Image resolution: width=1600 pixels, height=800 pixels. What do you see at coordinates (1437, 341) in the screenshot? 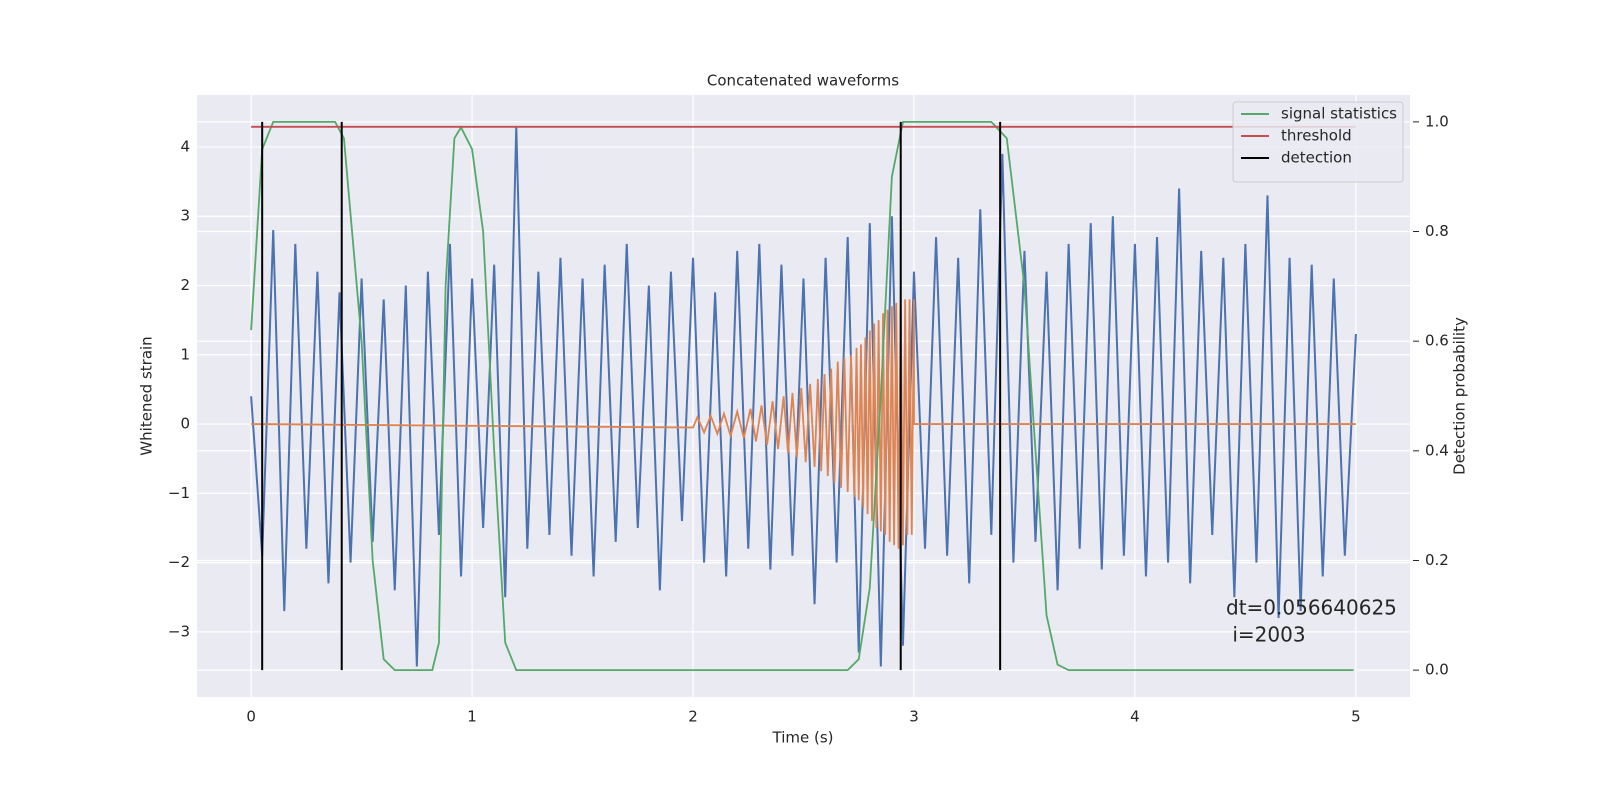
I see `y2-tick-label: 0.6` at bounding box center [1437, 341].